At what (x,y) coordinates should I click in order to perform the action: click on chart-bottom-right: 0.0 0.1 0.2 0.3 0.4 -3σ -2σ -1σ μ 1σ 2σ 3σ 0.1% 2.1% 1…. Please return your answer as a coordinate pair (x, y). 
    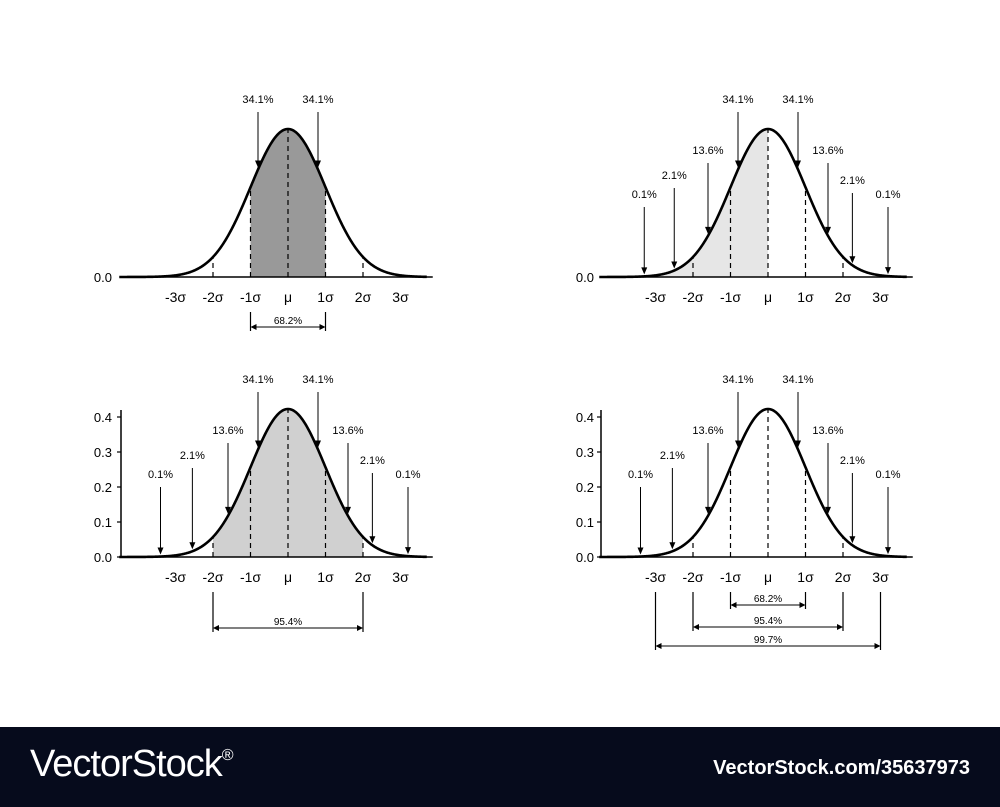
    Looking at the image, I should click on (744, 512).